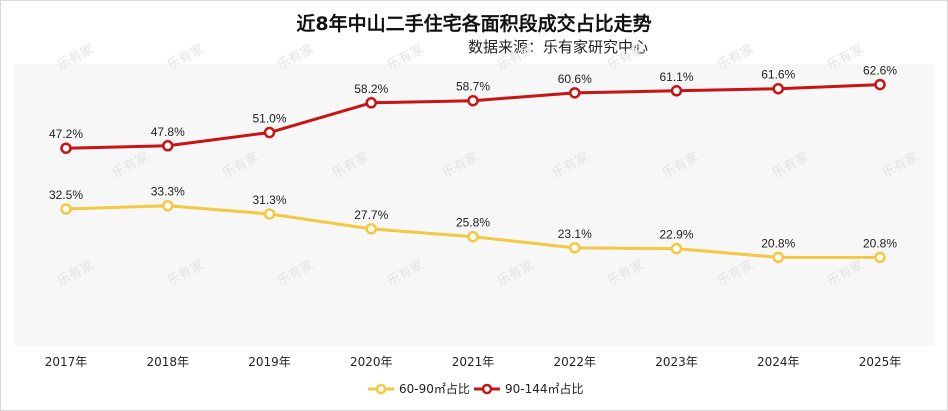 The image size is (948, 411). I want to click on x-tick-label: 2017年, so click(66, 362).